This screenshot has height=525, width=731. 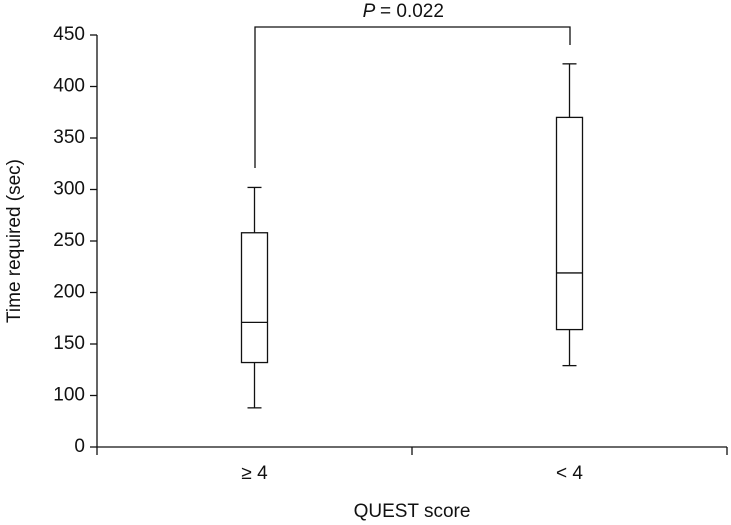 I want to click on y-tick-label: 250, so click(x=69, y=240).